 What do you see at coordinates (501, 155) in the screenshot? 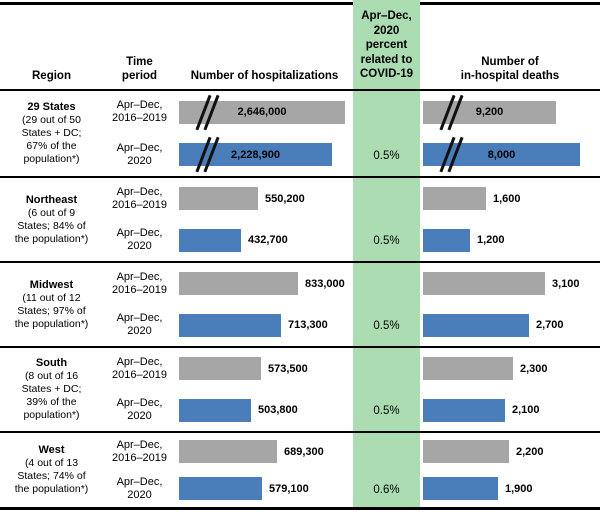
I see `deaths-bar-2020: 8,000` at bounding box center [501, 155].